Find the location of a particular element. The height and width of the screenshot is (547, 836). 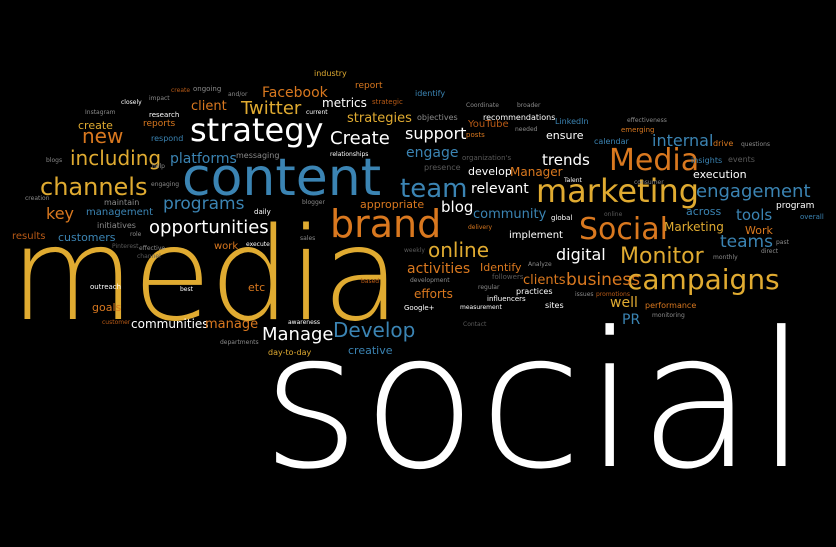

word-recommendations: recommendations is located at coordinates (519, 117).